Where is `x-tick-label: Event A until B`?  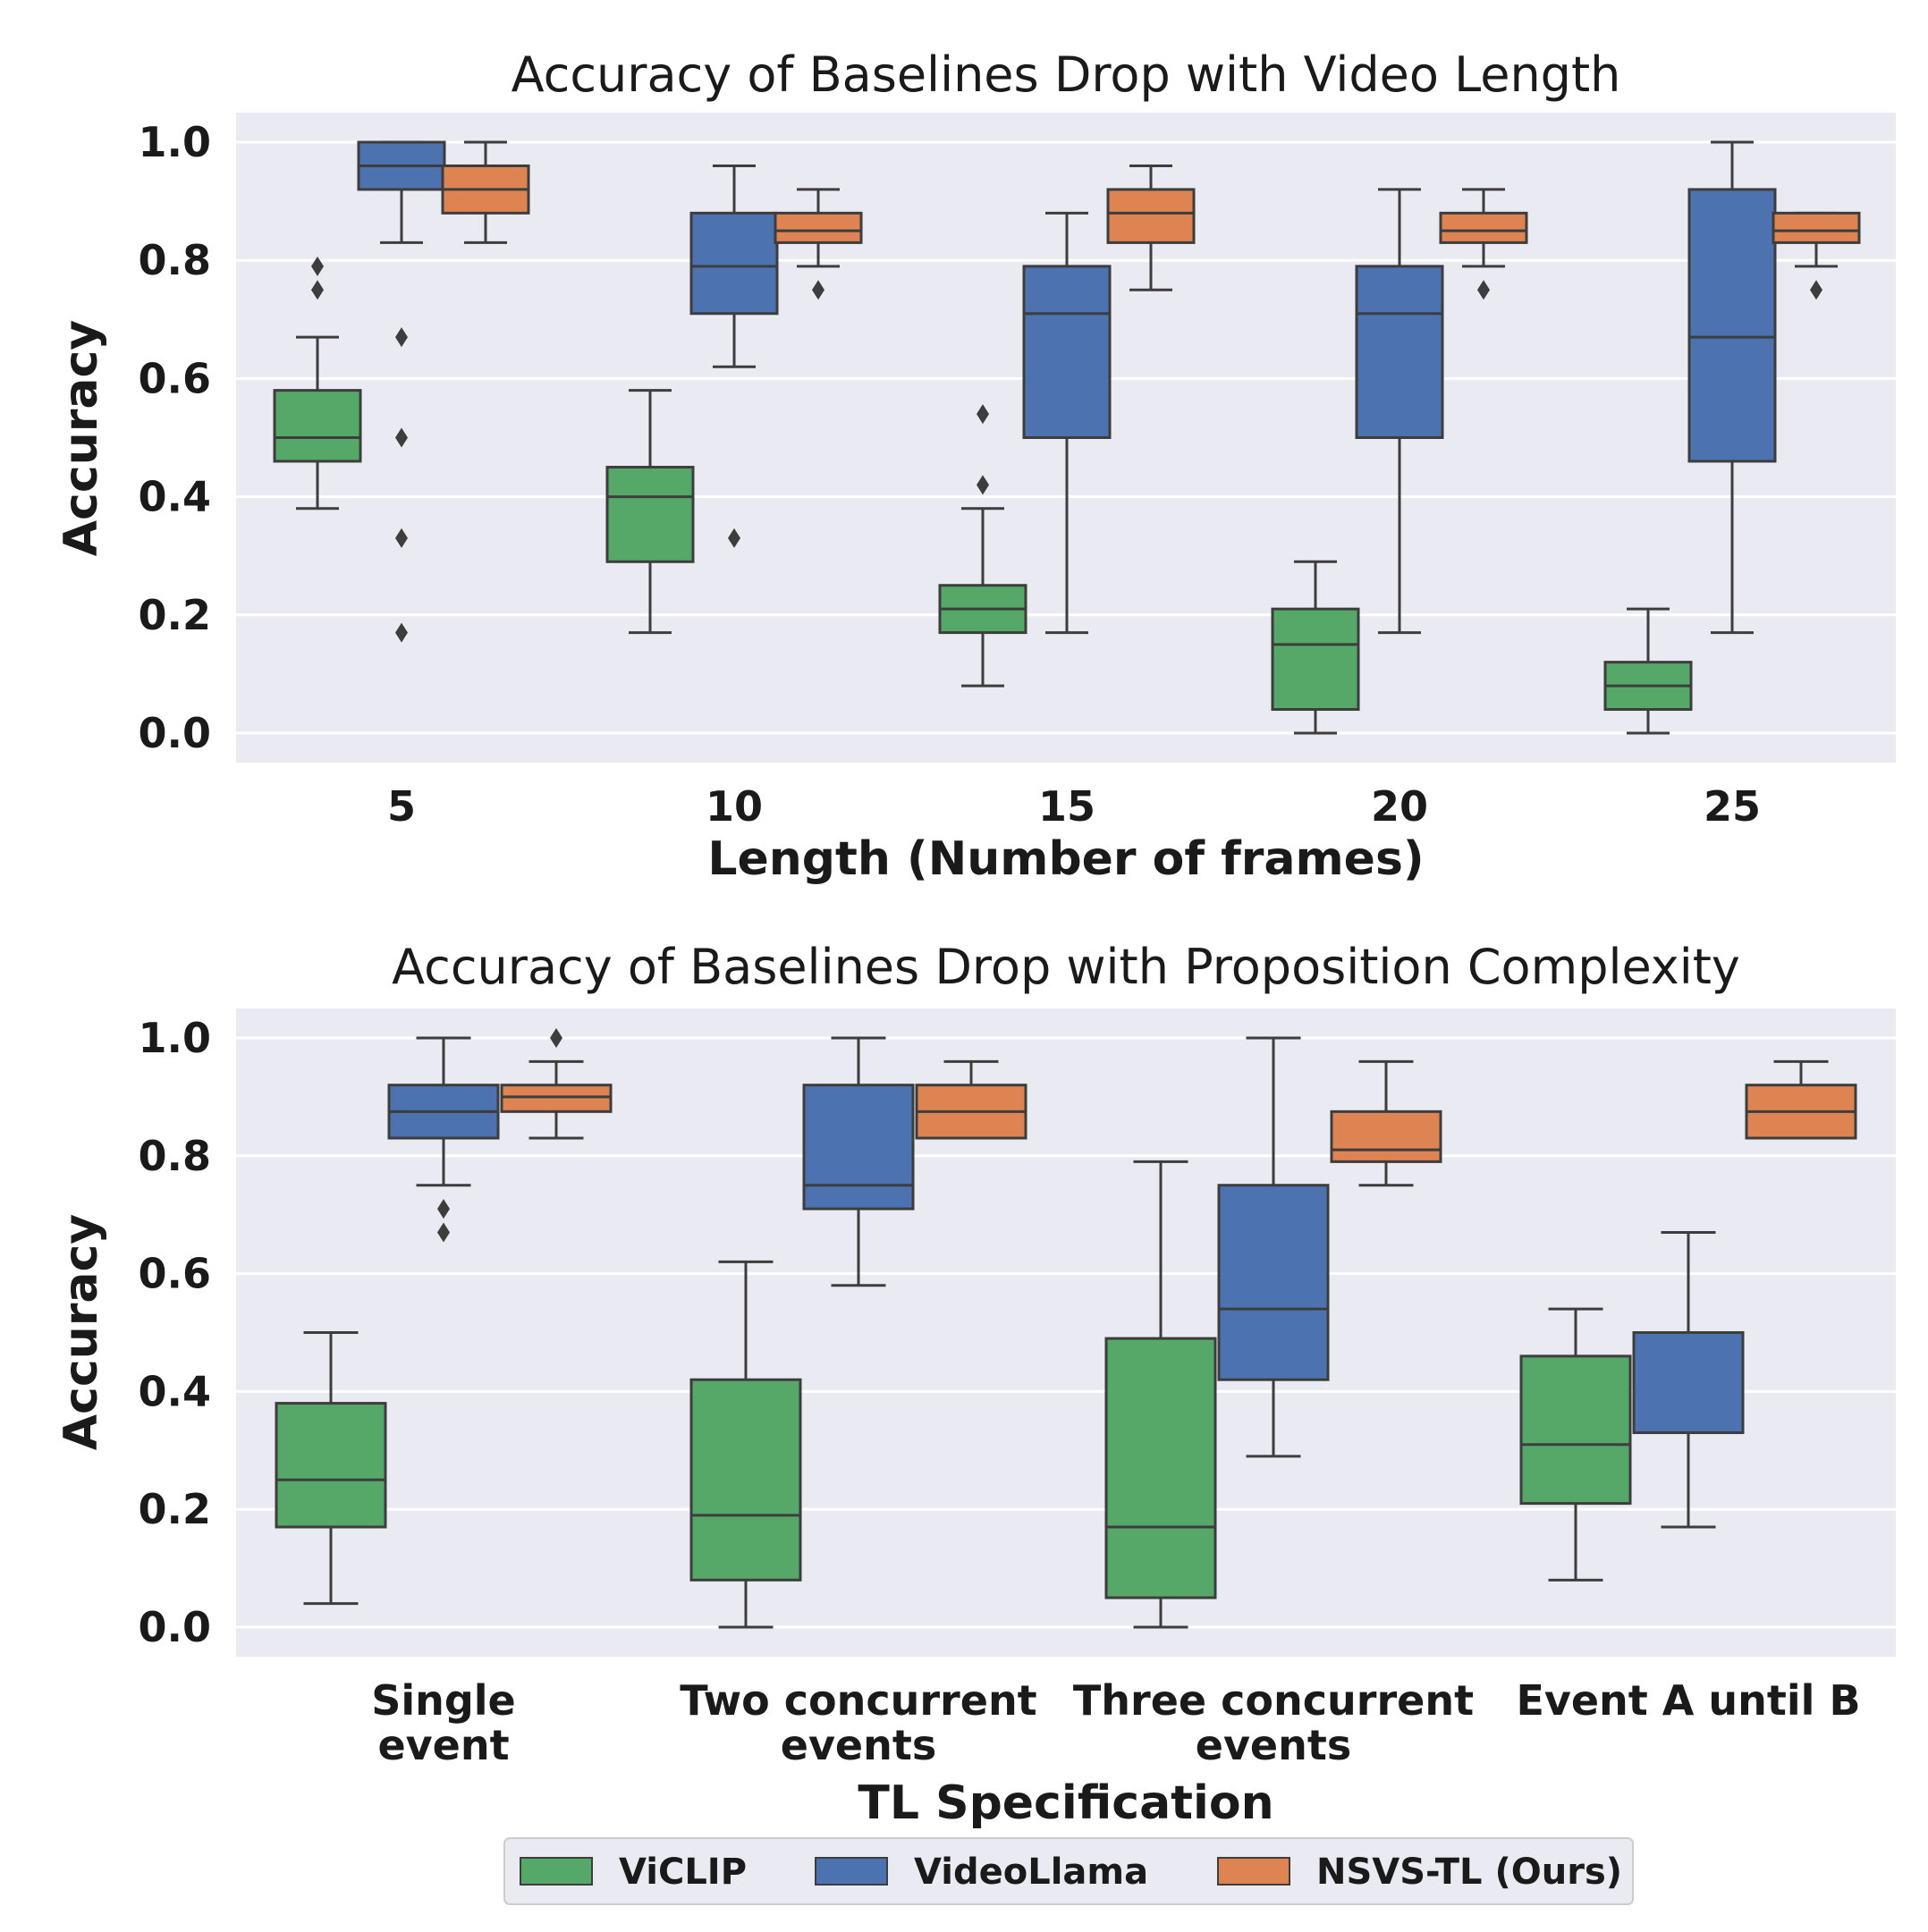
x-tick-label: Event A until B is located at coordinates (1688, 1700).